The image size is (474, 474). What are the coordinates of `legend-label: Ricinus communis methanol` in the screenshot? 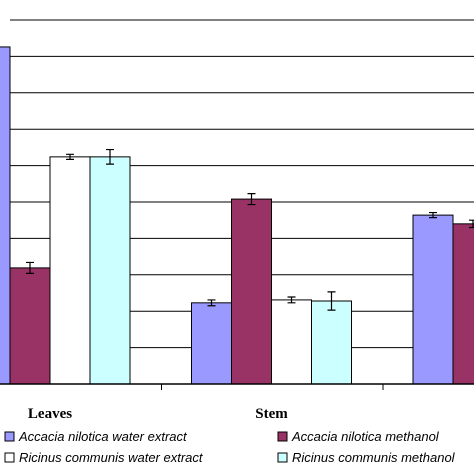 It's located at (374, 457).